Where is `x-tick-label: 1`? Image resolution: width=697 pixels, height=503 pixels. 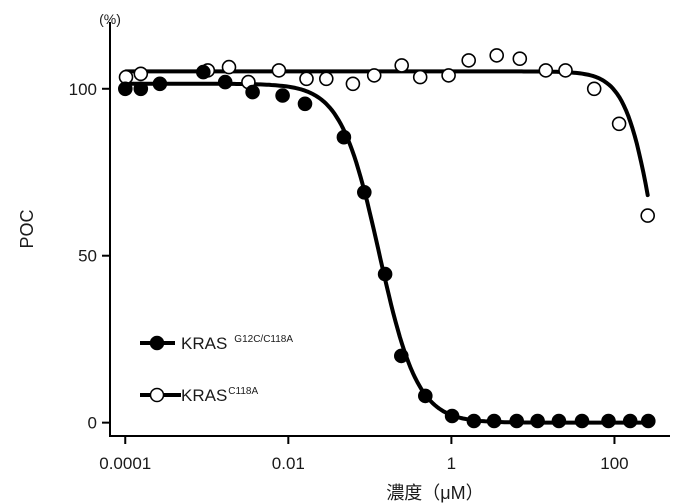 x-tick-label: 1 is located at coordinates (451, 463).